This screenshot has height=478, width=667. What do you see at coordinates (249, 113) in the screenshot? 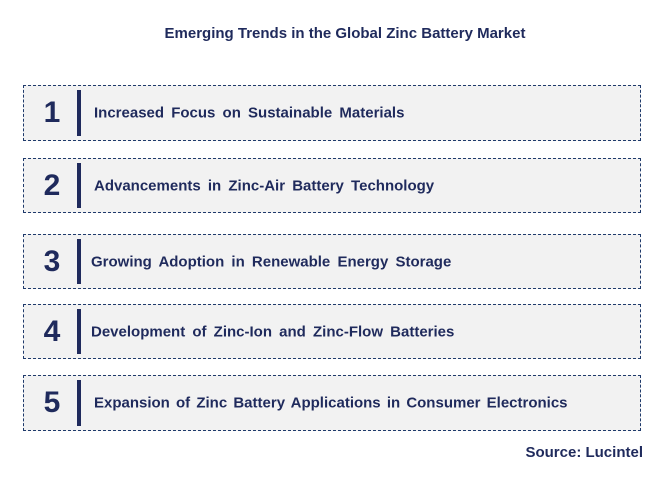
I see `trend-label: Increased Focus on Sustainable Materials` at bounding box center [249, 113].